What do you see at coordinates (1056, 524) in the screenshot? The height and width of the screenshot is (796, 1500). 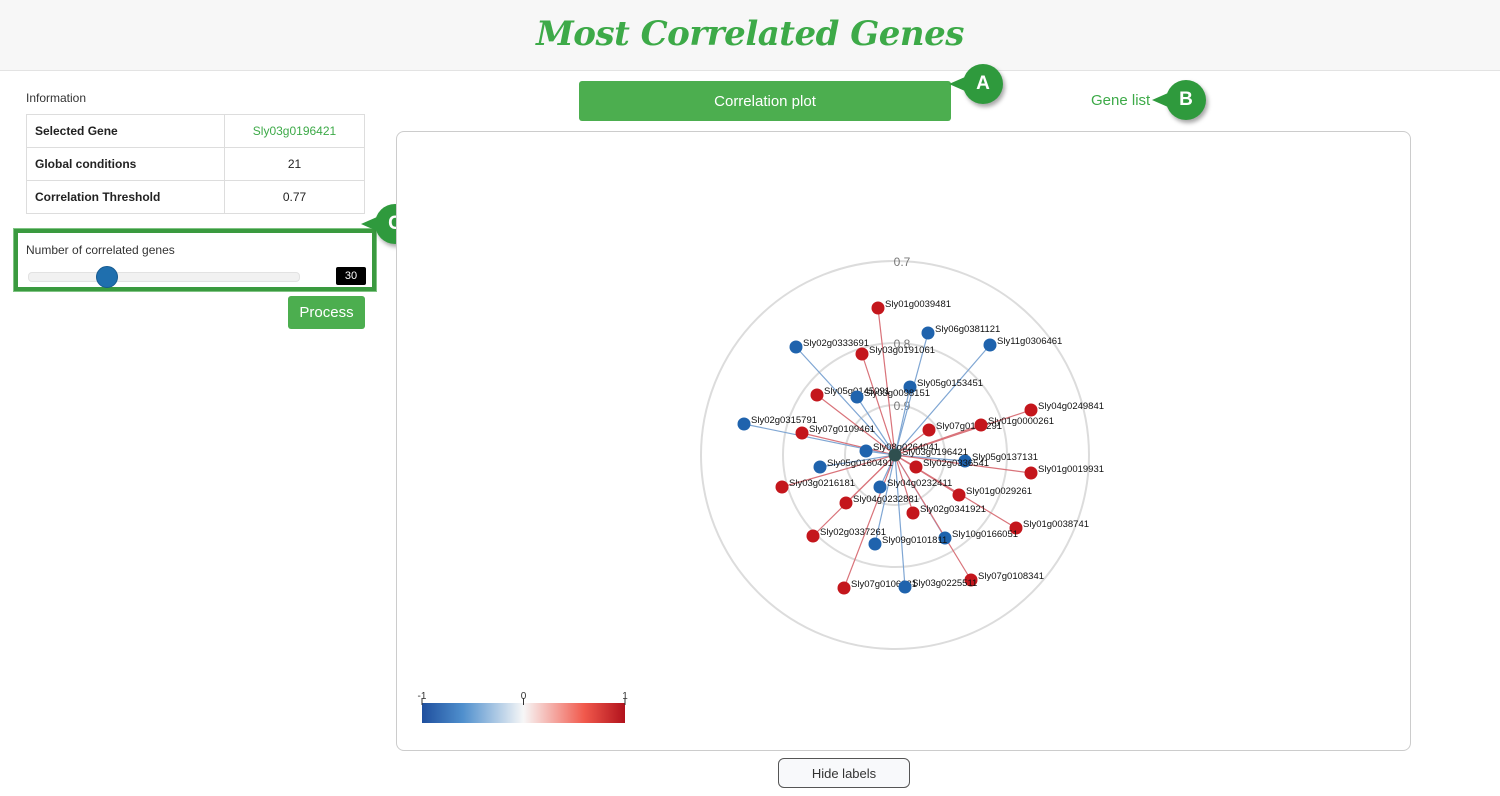 I see `gene-label: Sly01g0038741` at bounding box center [1056, 524].